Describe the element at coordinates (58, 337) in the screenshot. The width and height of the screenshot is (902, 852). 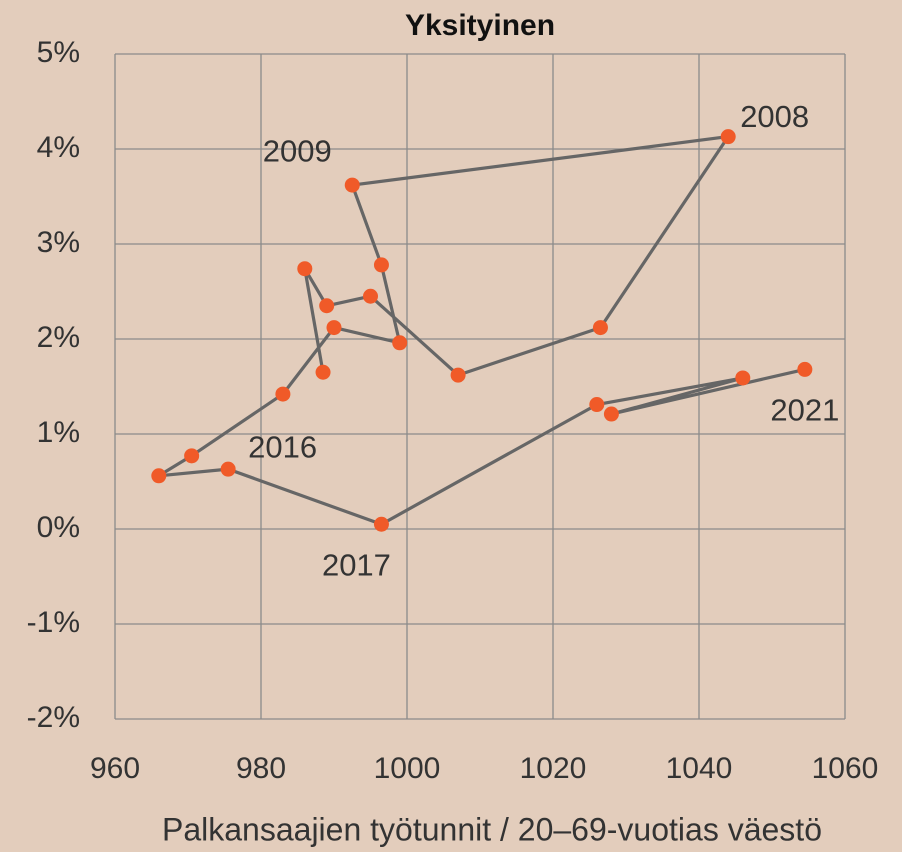
I see `y-tick-label: 2%` at that location.